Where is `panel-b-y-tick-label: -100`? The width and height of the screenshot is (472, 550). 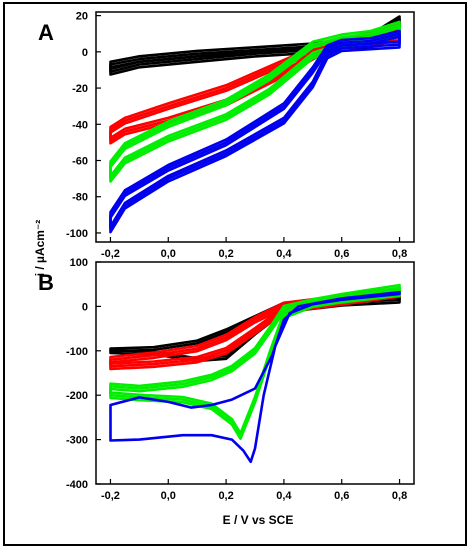
panel-b-y-tick-label: -100 is located at coordinates (77, 352).